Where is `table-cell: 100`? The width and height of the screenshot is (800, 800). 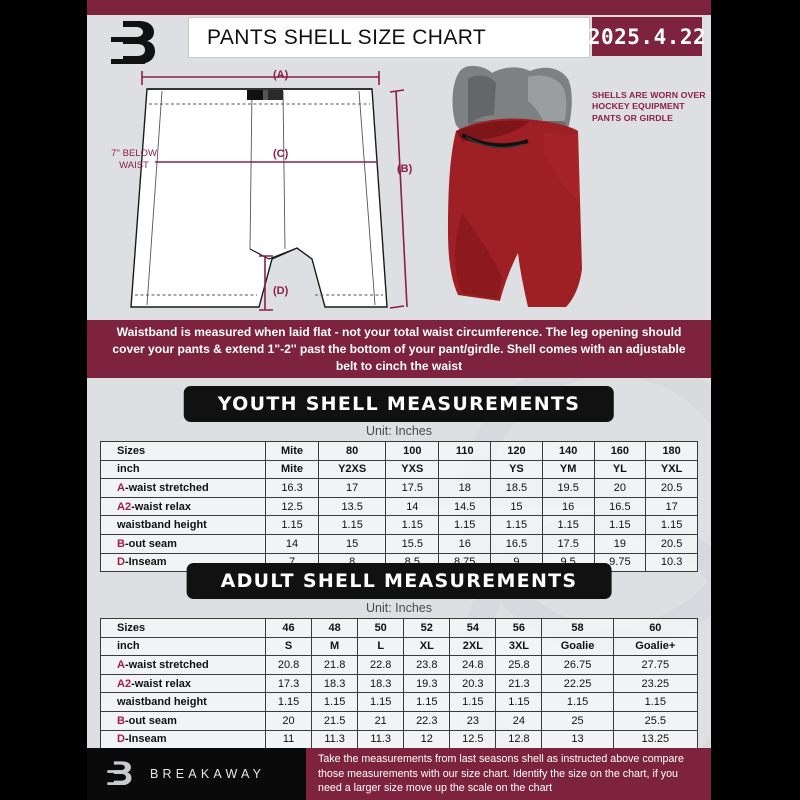
table-cell: 100 is located at coordinates (412, 451).